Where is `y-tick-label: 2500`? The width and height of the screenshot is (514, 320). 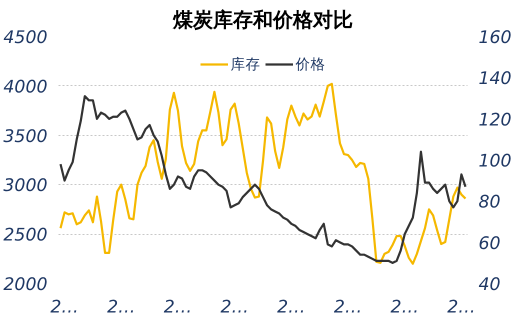 y-tick-label: 2500 is located at coordinates (25, 236).